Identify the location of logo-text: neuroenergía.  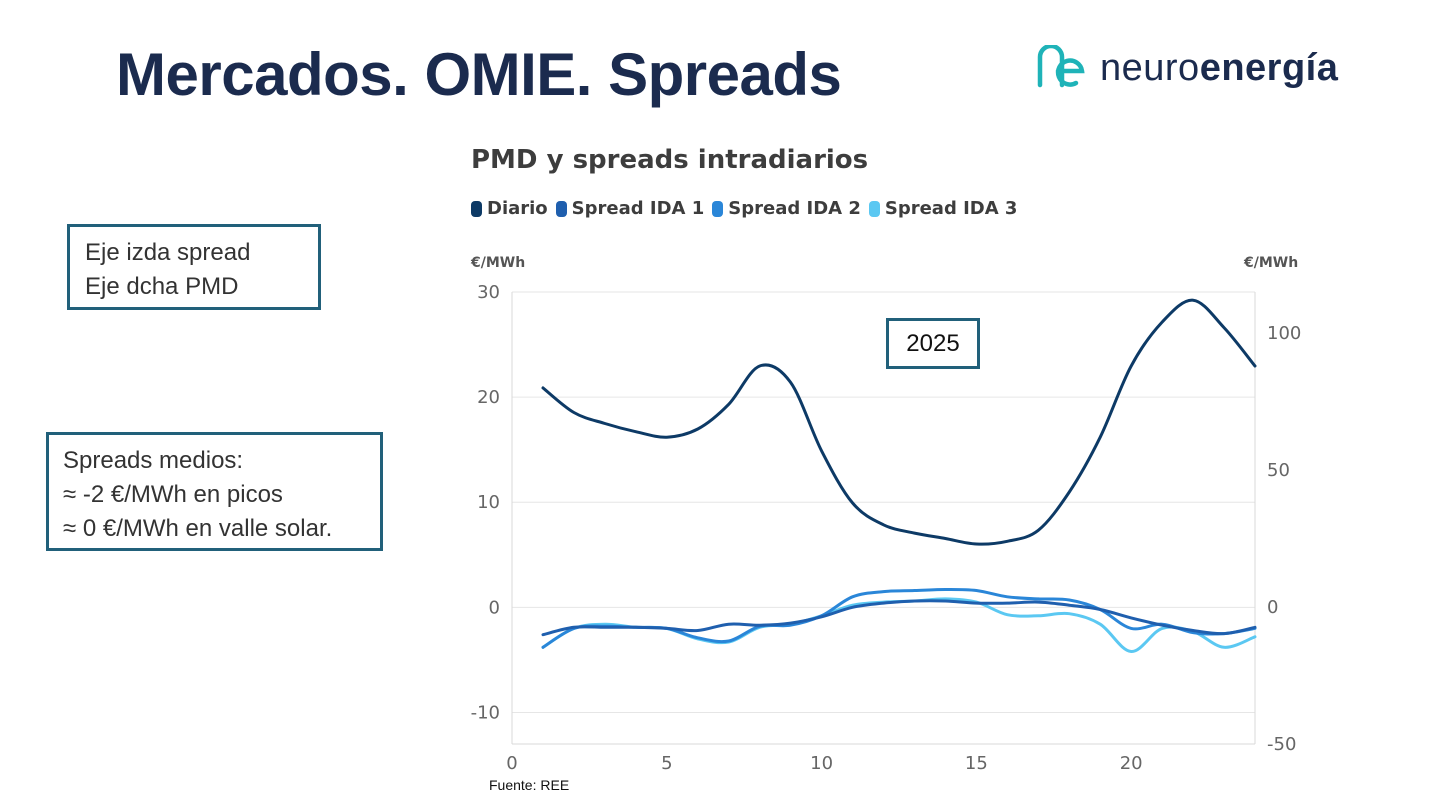
(1219, 68).